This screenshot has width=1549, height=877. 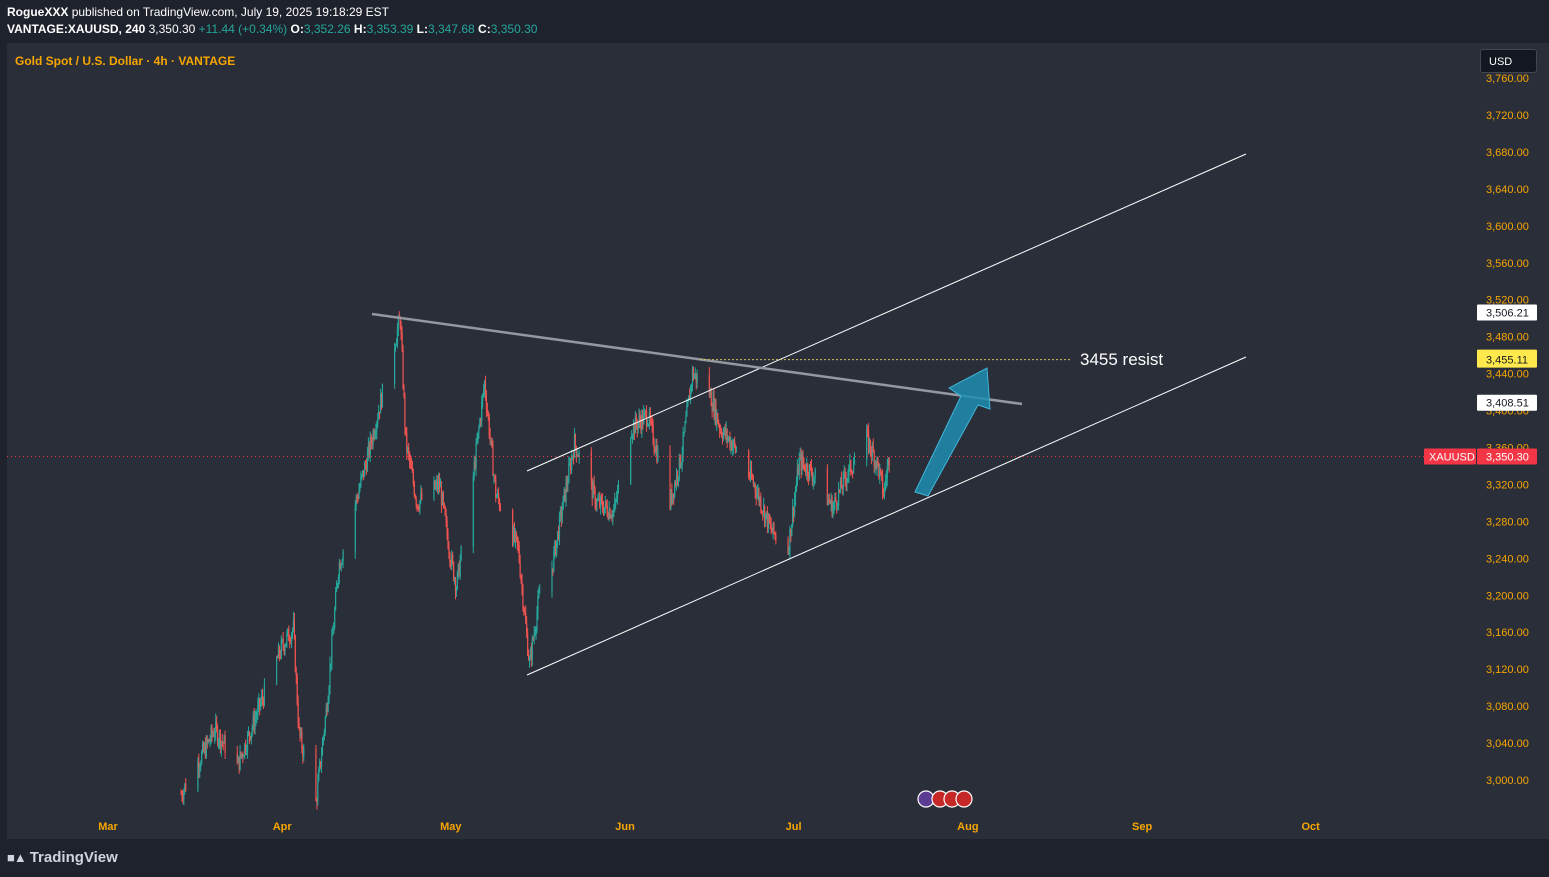 What do you see at coordinates (1507, 313) in the screenshot?
I see `price-label-3506: 3,506.21` at bounding box center [1507, 313].